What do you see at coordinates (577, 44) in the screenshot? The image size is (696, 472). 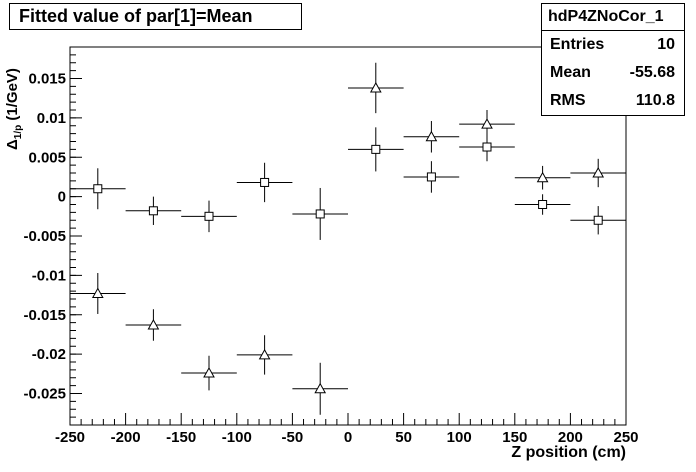 I see `stats-label: Entries` at bounding box center [577, 44].